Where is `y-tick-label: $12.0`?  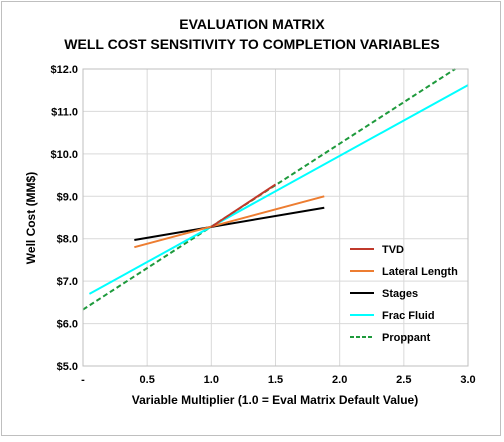 y-tick-label: $12.0 is located at coordinates (64, 70).